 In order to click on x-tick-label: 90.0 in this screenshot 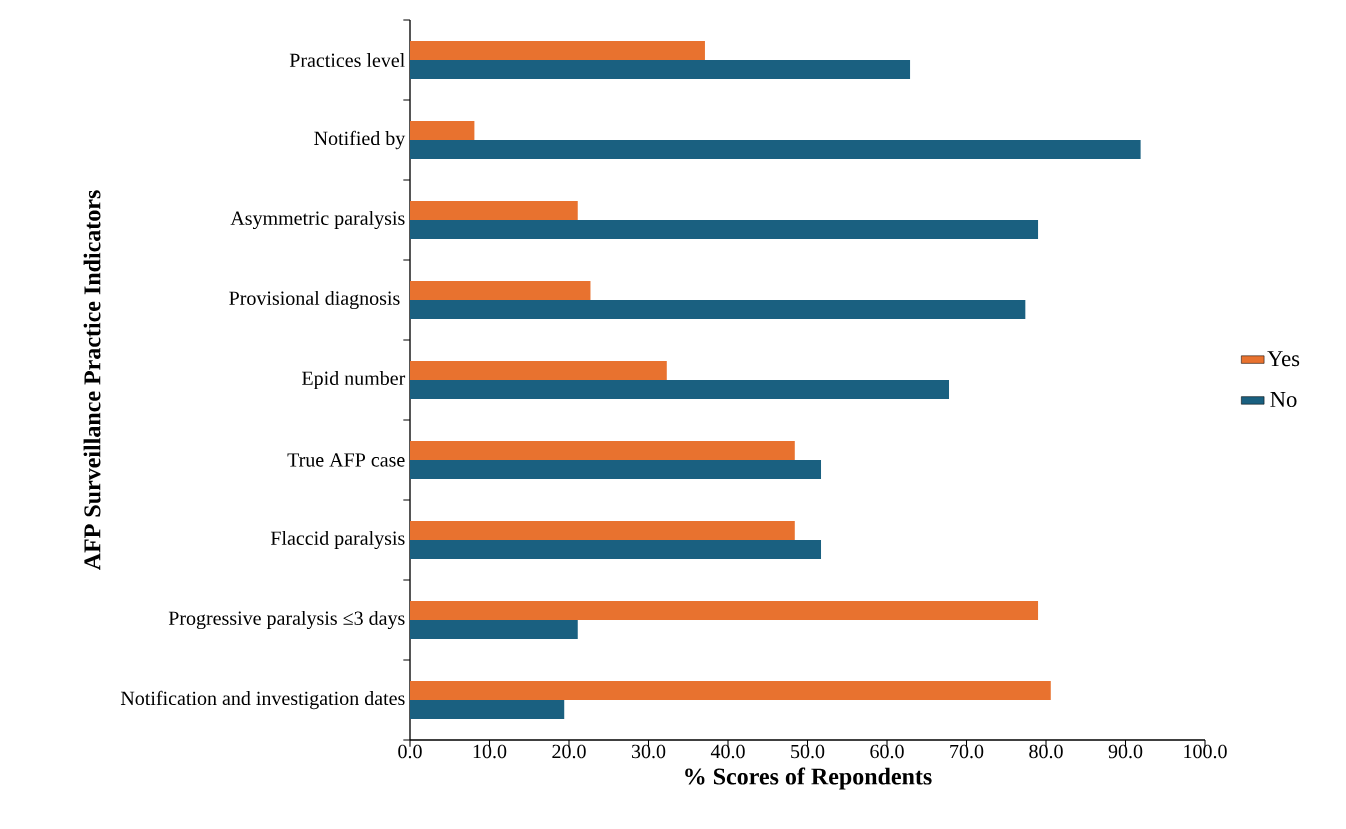, I will do `click(1125, 751)`.